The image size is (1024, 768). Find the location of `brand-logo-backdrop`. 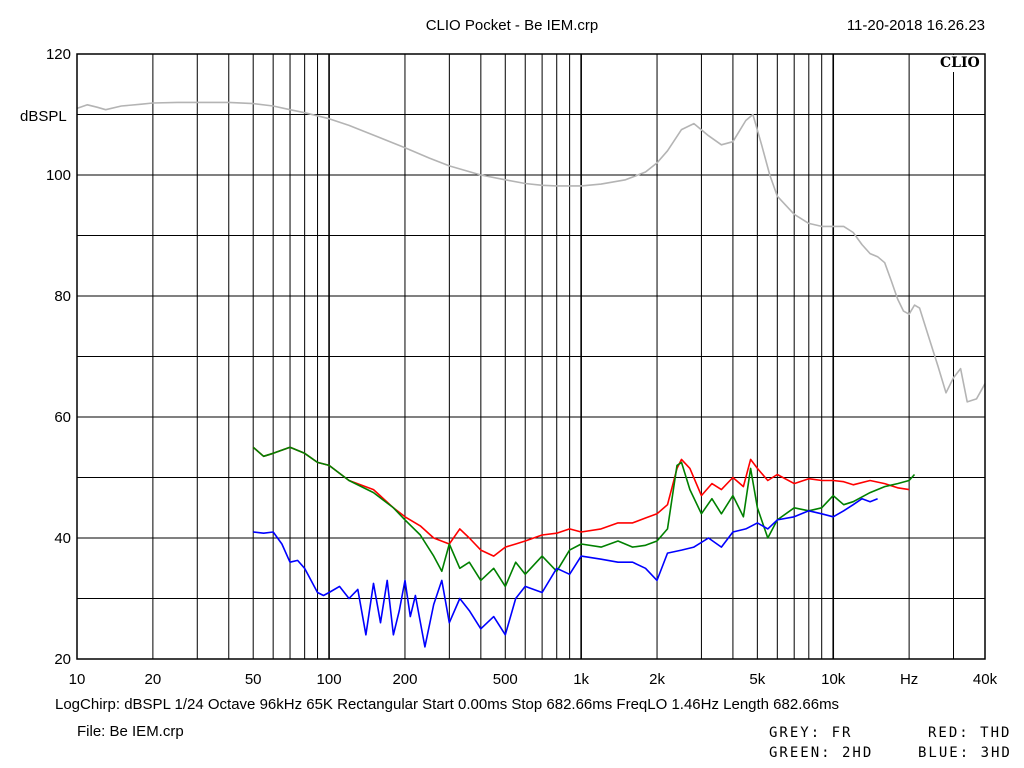

brand-logo-backdrop is located at coordinates (960, 63).